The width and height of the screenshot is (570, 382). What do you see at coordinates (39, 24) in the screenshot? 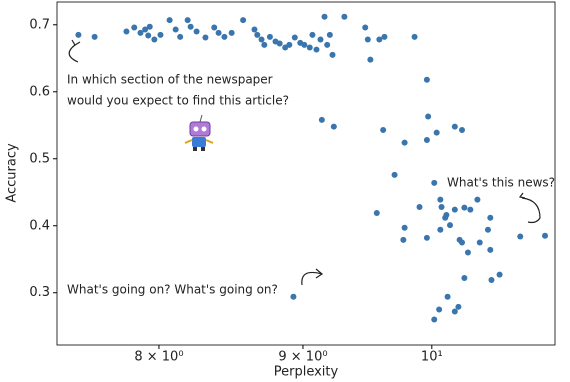
I see `y-tick-label: 0.7` at bounding box center [39, 24].